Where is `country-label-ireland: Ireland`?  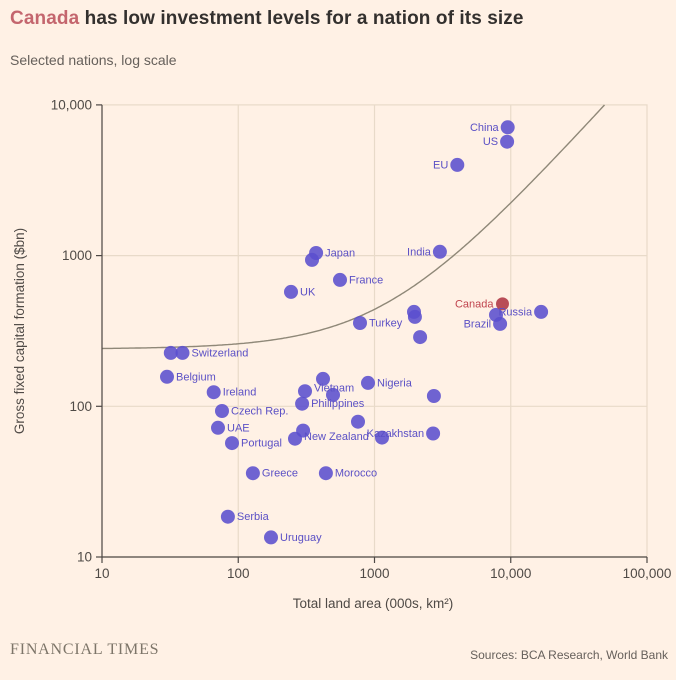
country-label-ireland: Ireland is located at coordinates (240, 393).